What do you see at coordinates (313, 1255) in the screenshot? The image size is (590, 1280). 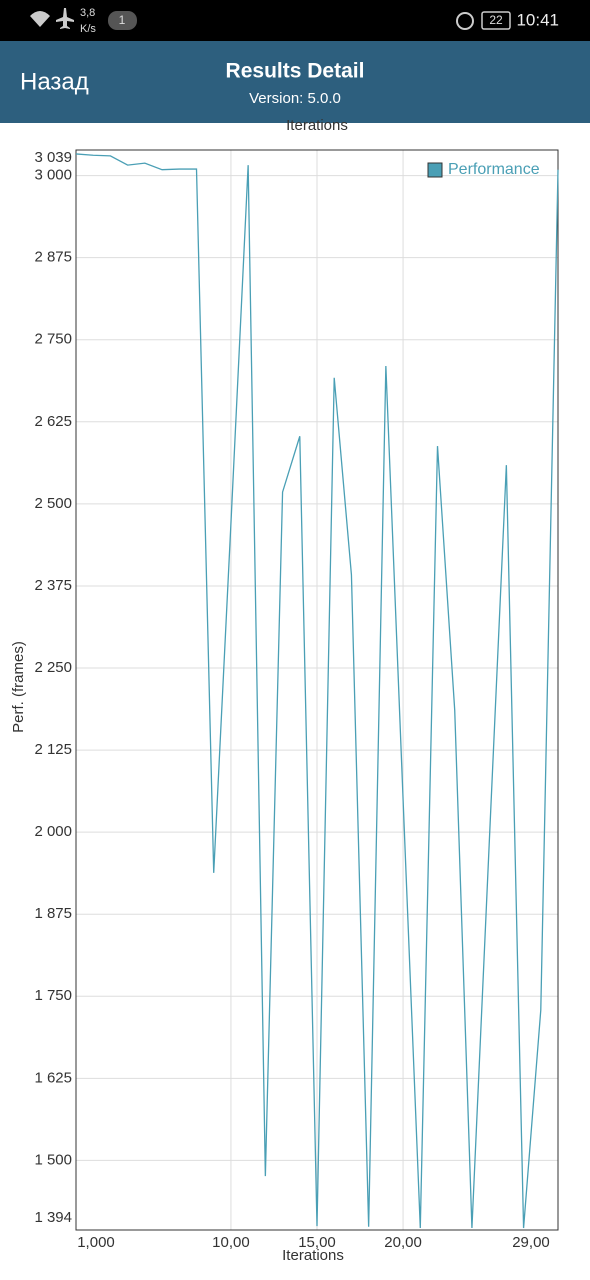 I see `x-axis-label: Iterations` at bounding box center [313, 1255].